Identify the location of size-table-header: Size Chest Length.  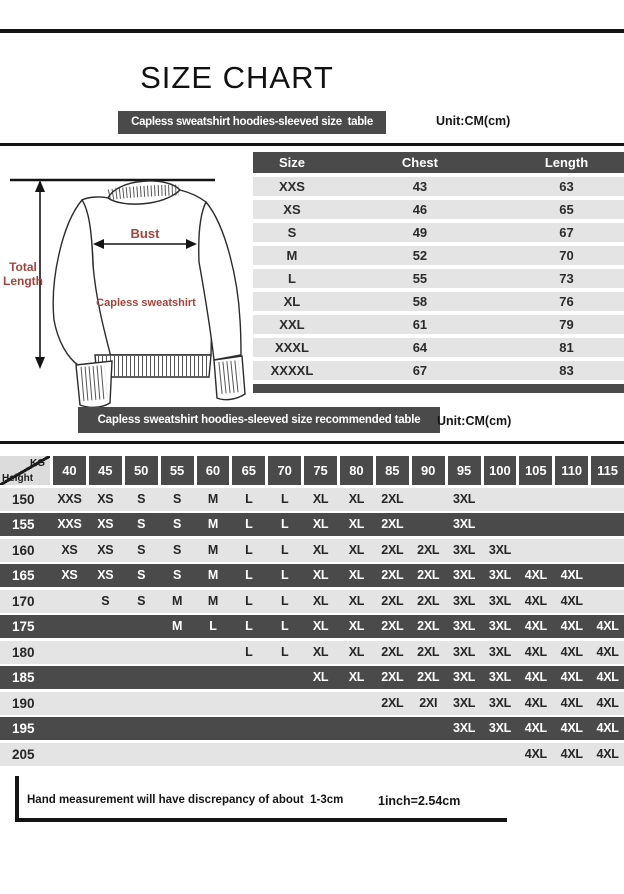
(438, 162).